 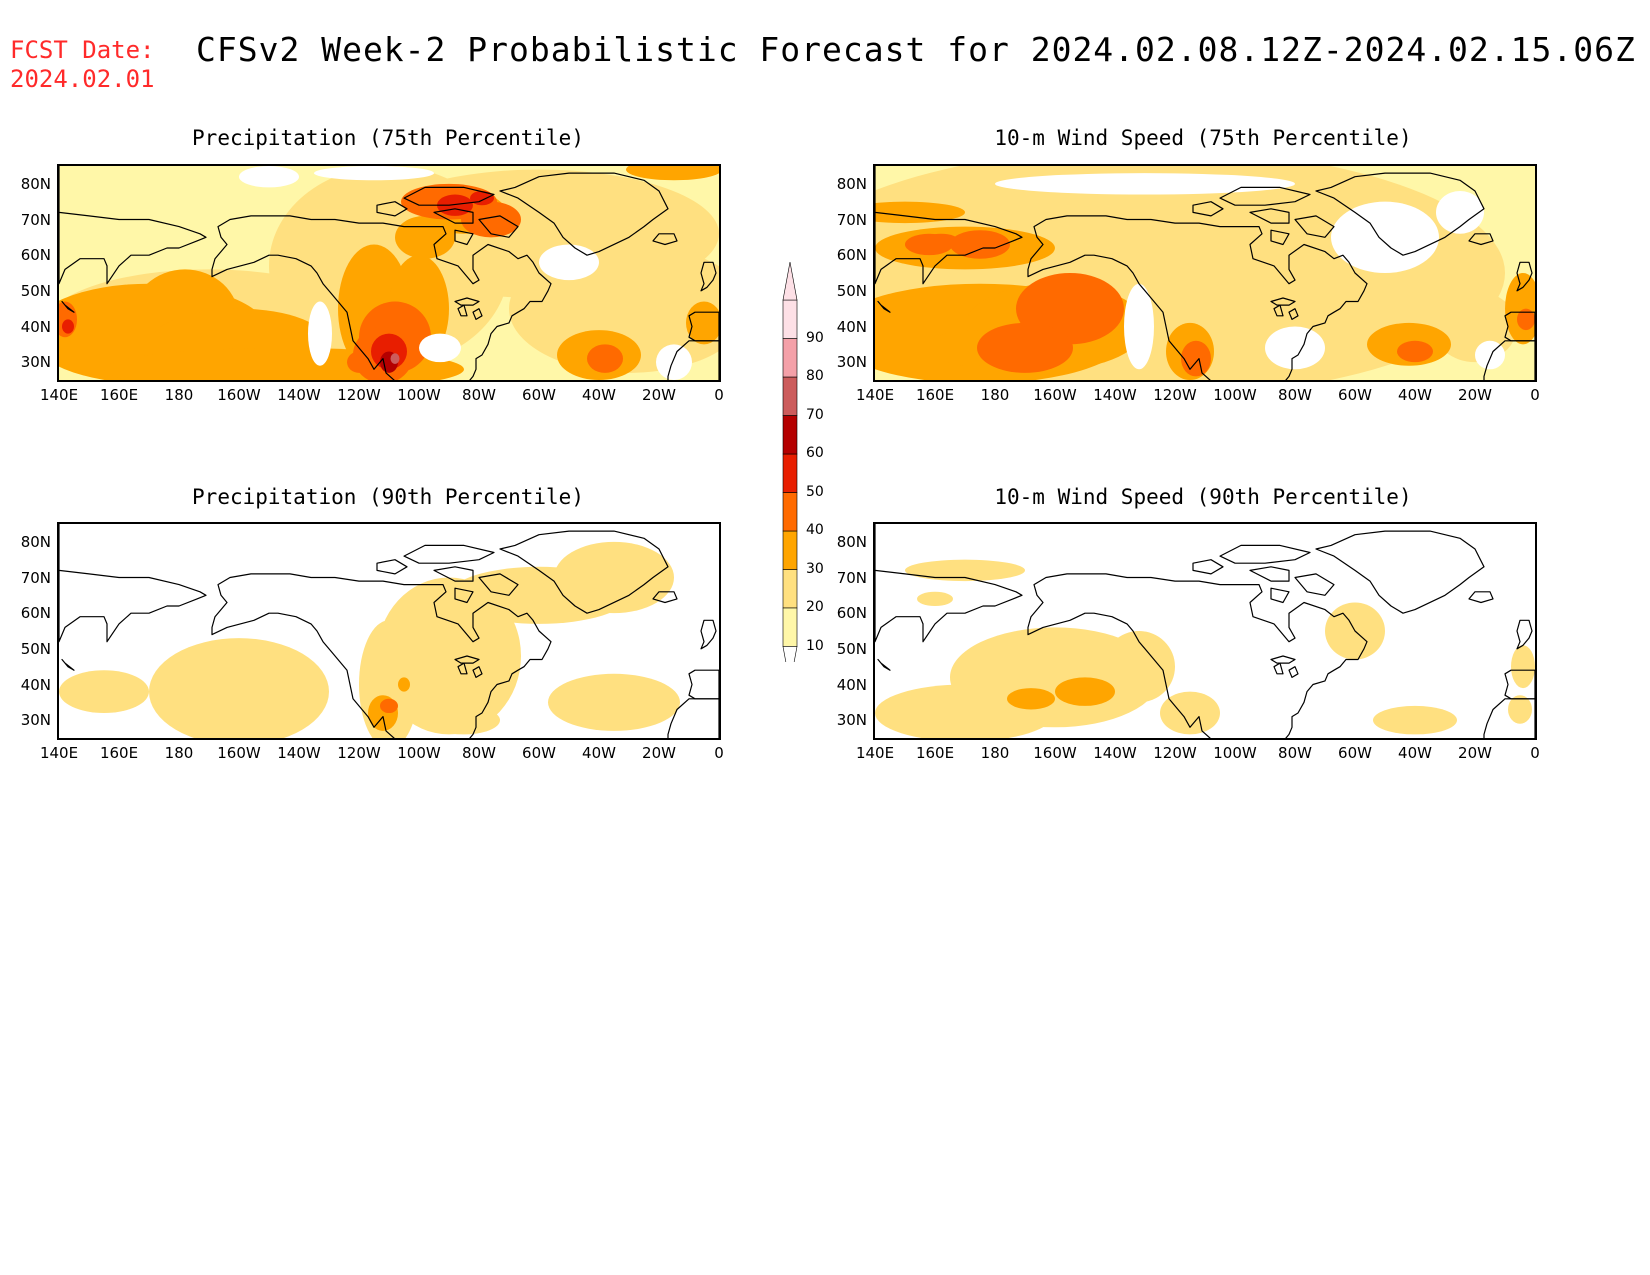 I want to click on panel-title-precip90: Precipitation (90th Percentile), so click(x=388, y=497).